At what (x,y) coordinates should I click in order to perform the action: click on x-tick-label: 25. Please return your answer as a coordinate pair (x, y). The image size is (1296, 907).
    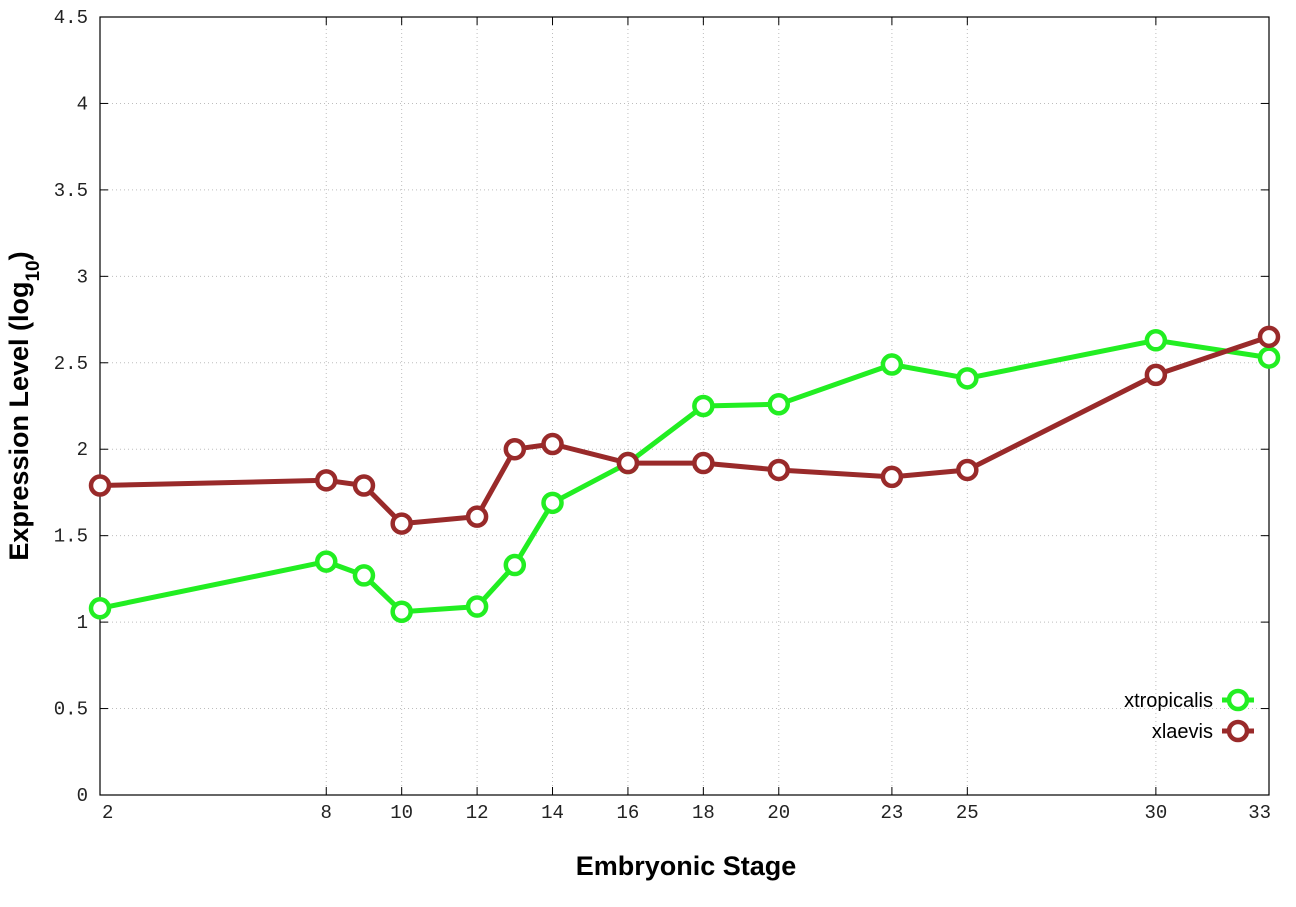
    Looking at the image, I should click on (967, 813).